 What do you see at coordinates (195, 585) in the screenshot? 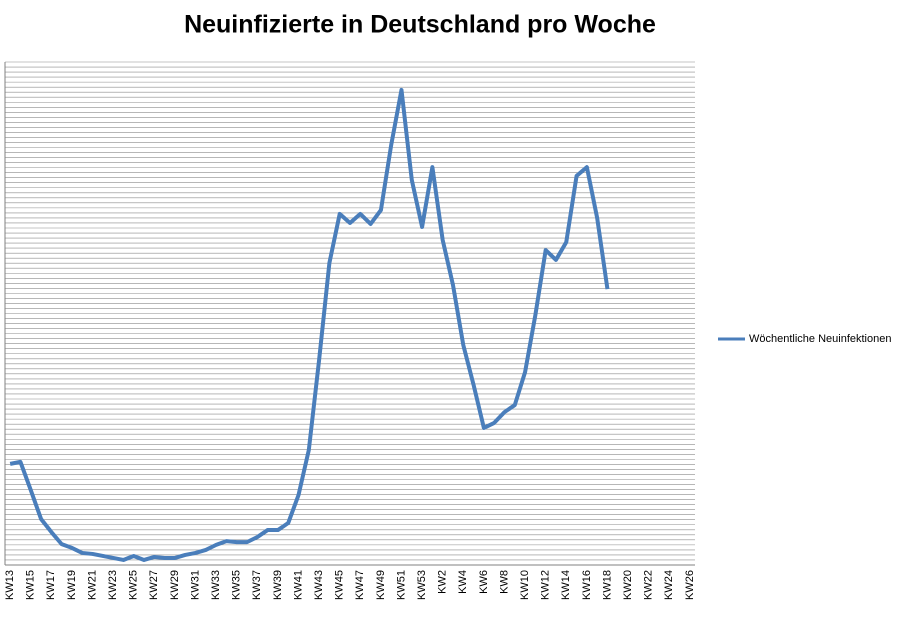
I see `x-tick-label: KW31` at bounding box center [195, 585].